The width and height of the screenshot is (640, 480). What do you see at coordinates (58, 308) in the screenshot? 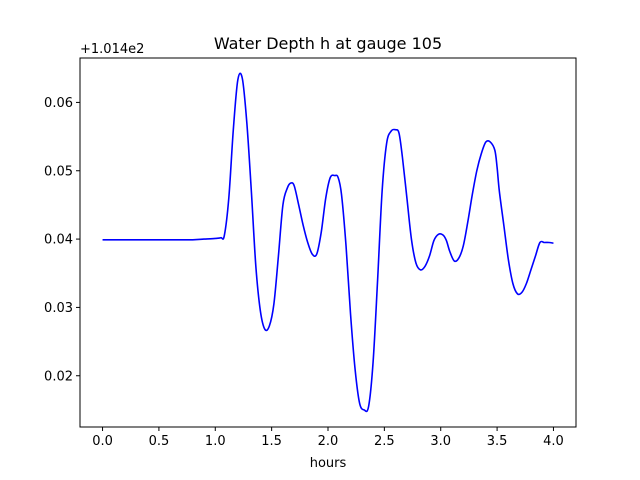
I see `y-tick-label: 0.03` at bounding box center [58, 308].